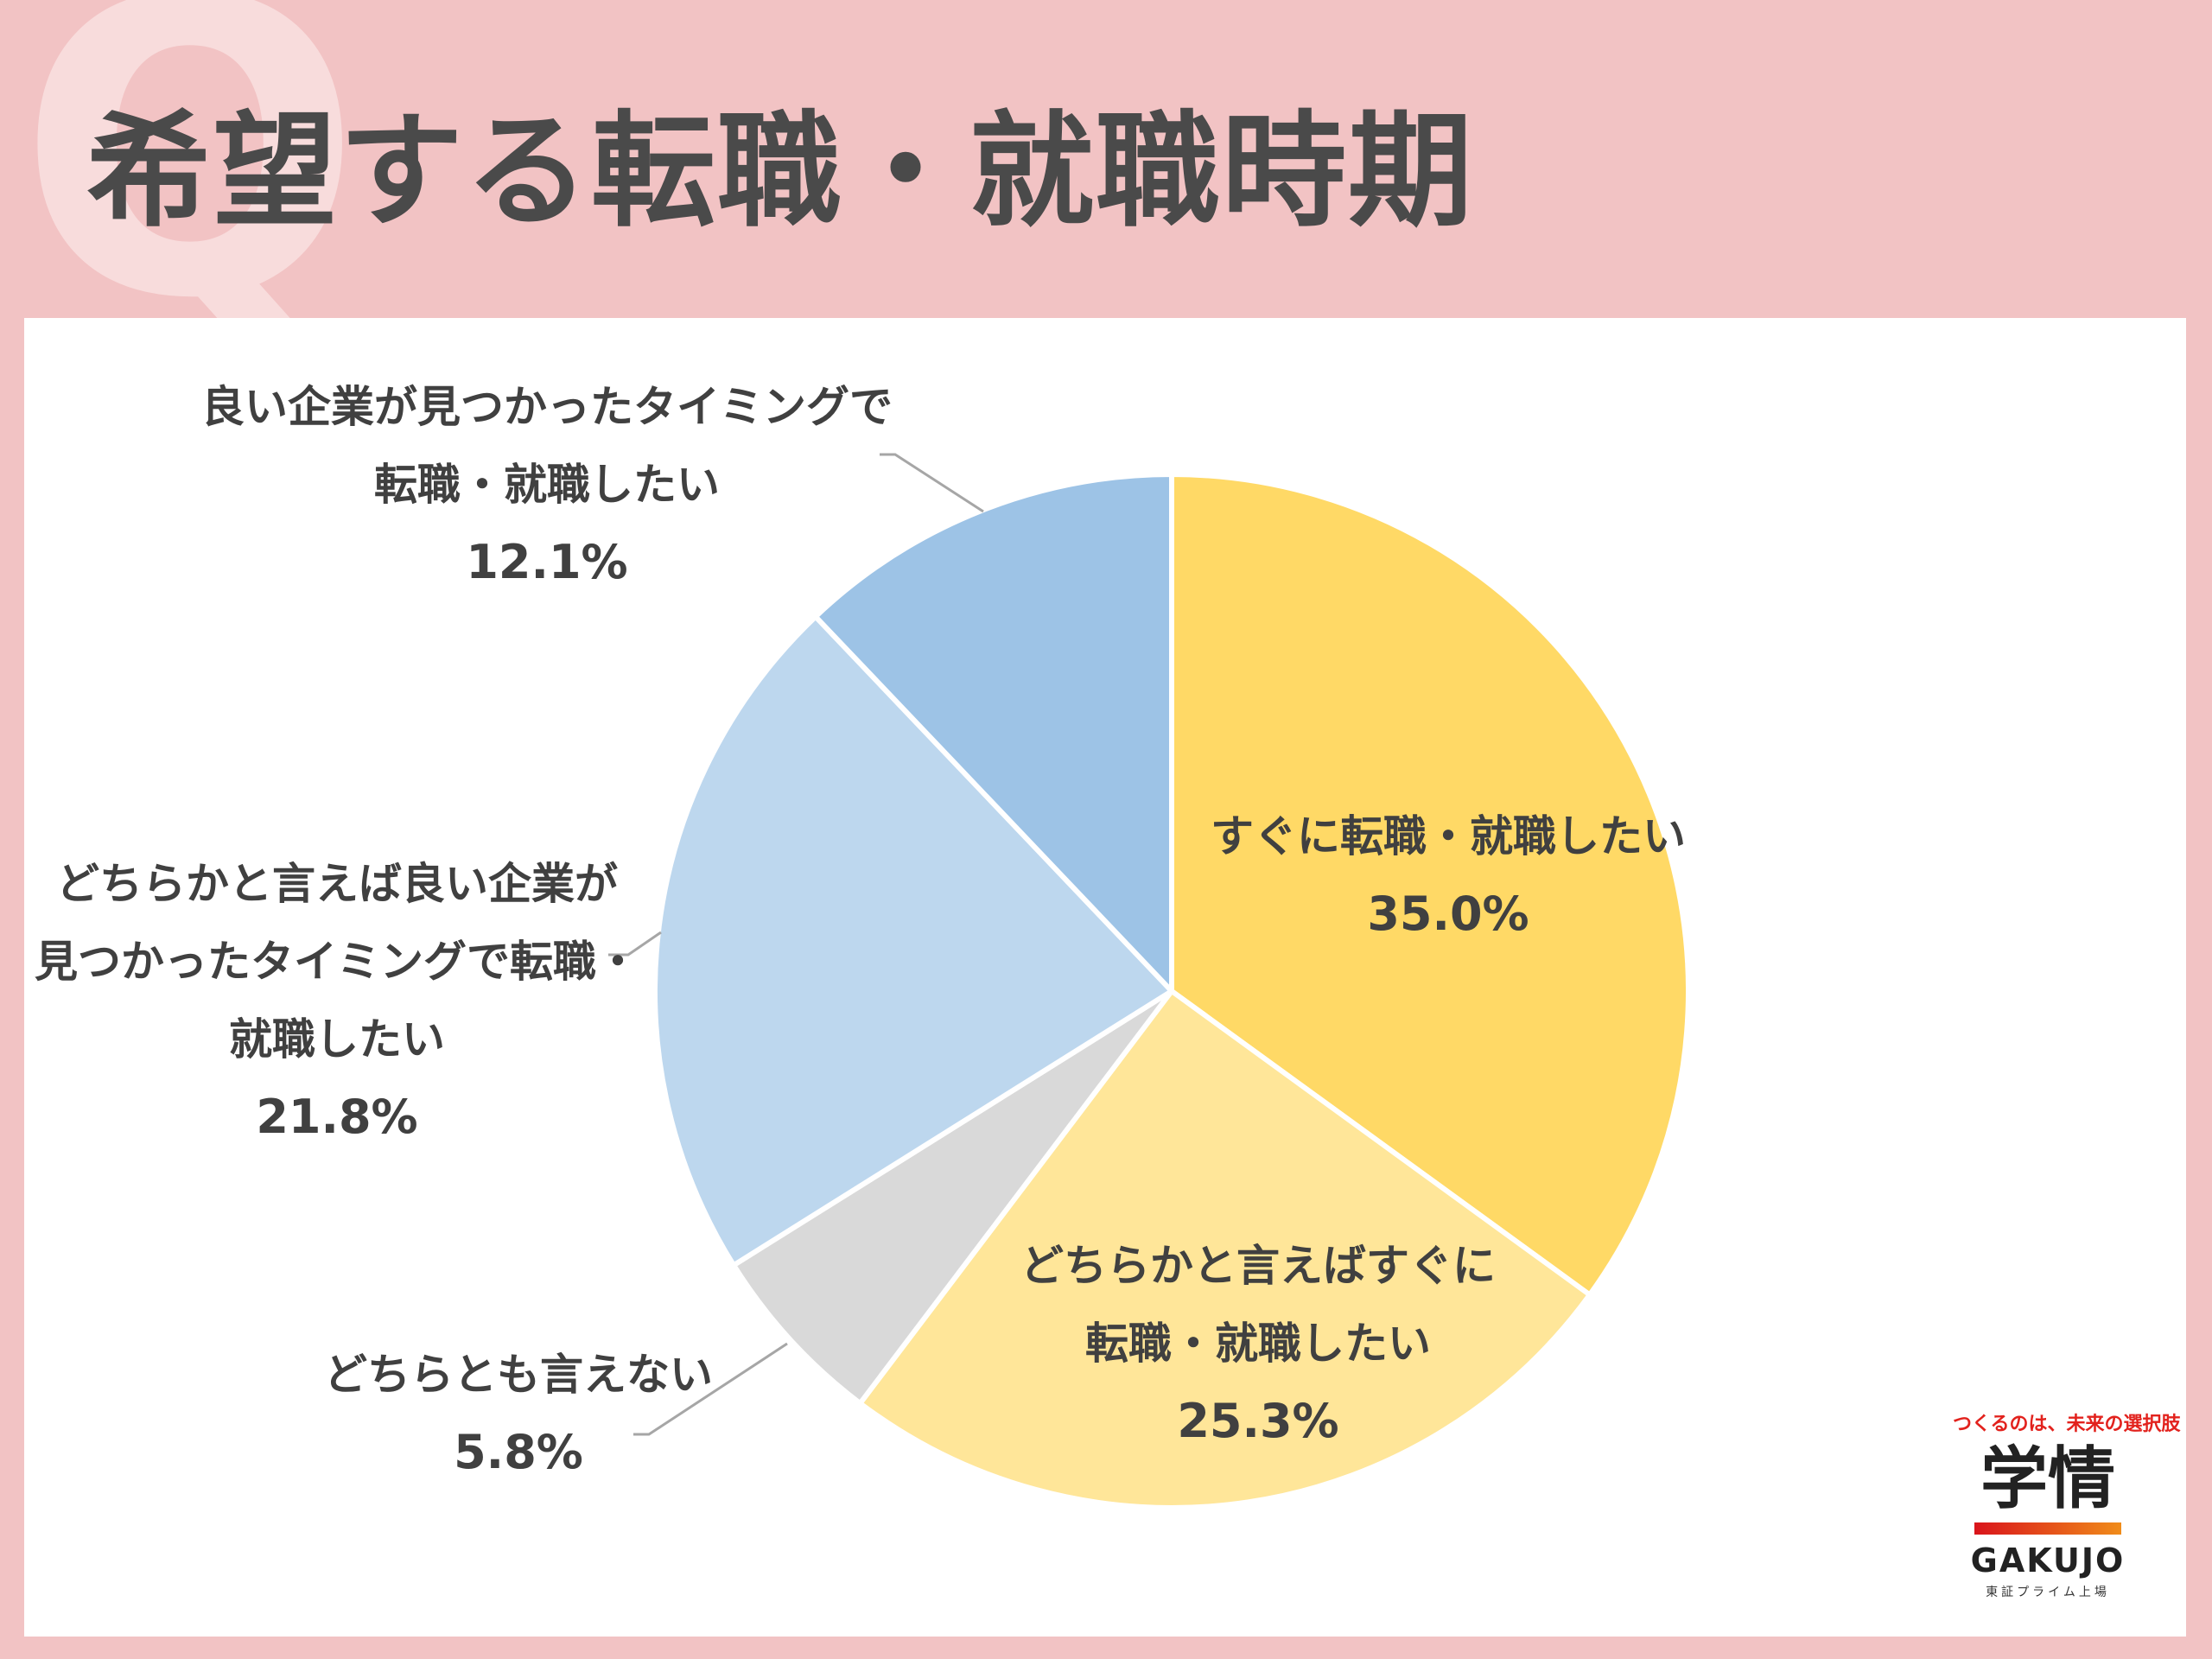 The width and height of the screenshot is (2212, 1659). I want to click on brand-listing: 東証プライム上場, so click(2048, 1592).